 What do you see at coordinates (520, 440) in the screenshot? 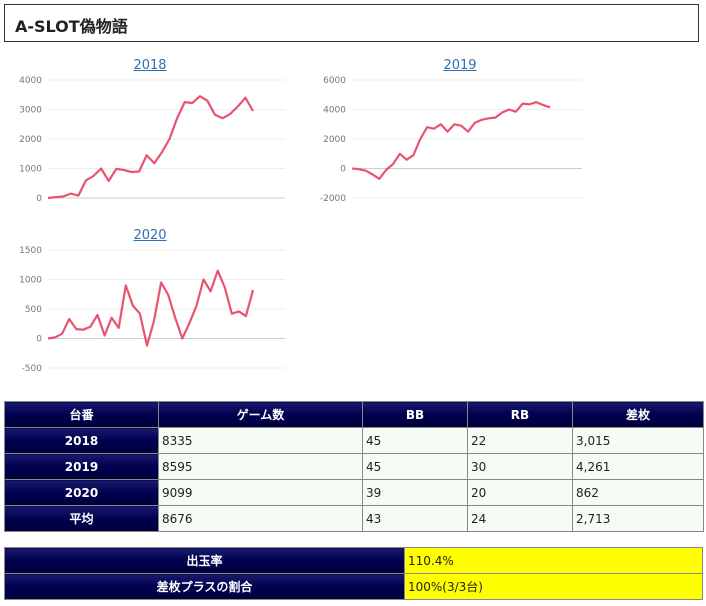
I see `cell-rb: 22` at bounding box center [520, 440].